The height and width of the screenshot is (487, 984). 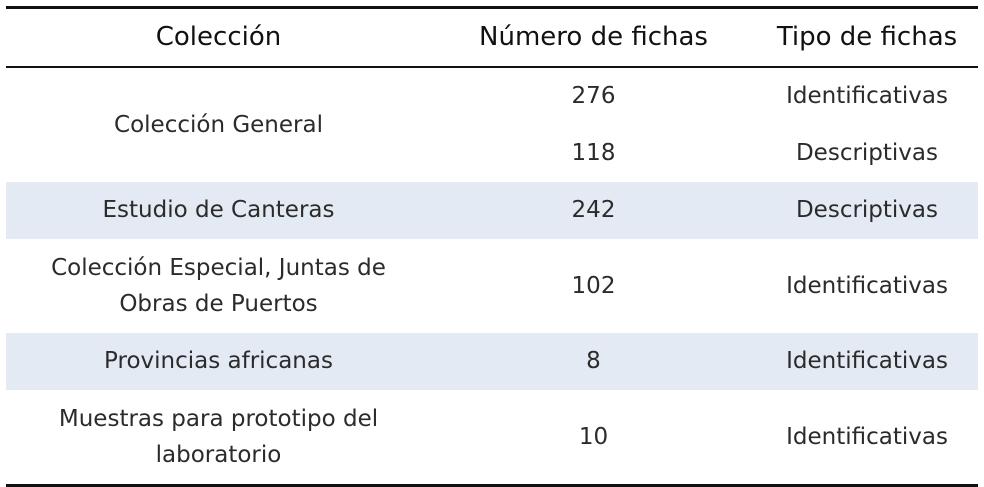 What do you see at coordinates (218, 361) in the screenshot?
I see `cell-coleccion: Provincias africanas` at bounding box center [218, 361].